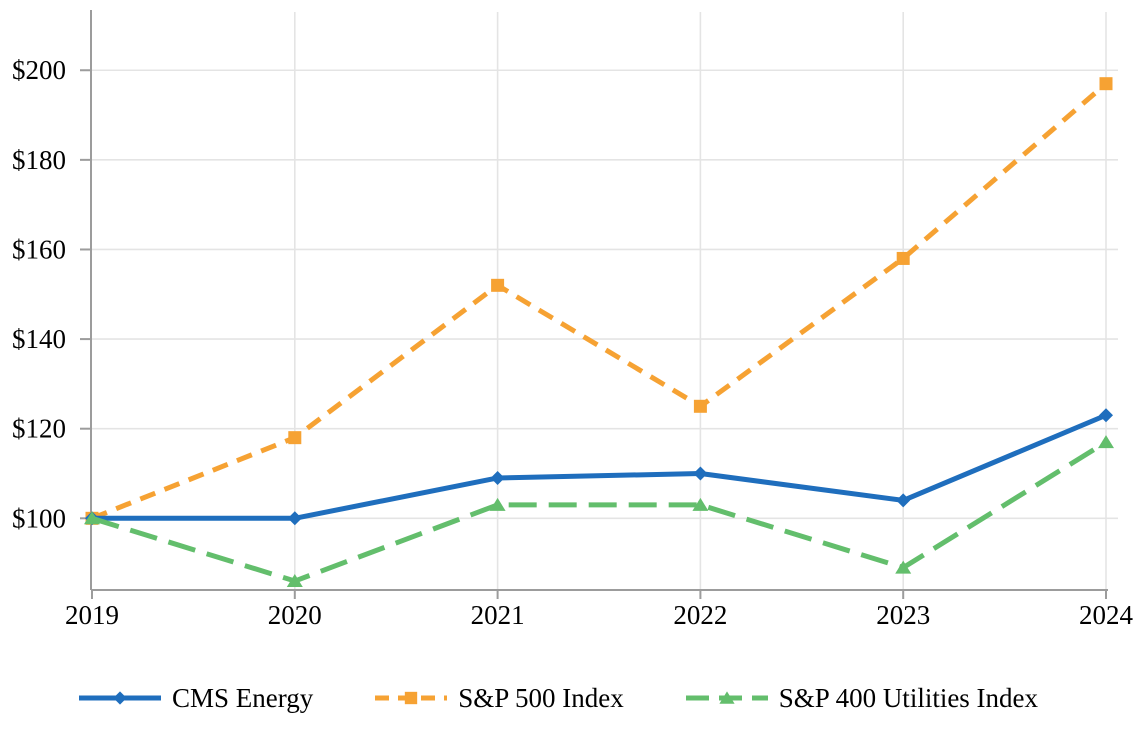 This screenshot has height=736, width=1136. I want to click on sp400-utilities-line-sample-icon, so click(726, 697).